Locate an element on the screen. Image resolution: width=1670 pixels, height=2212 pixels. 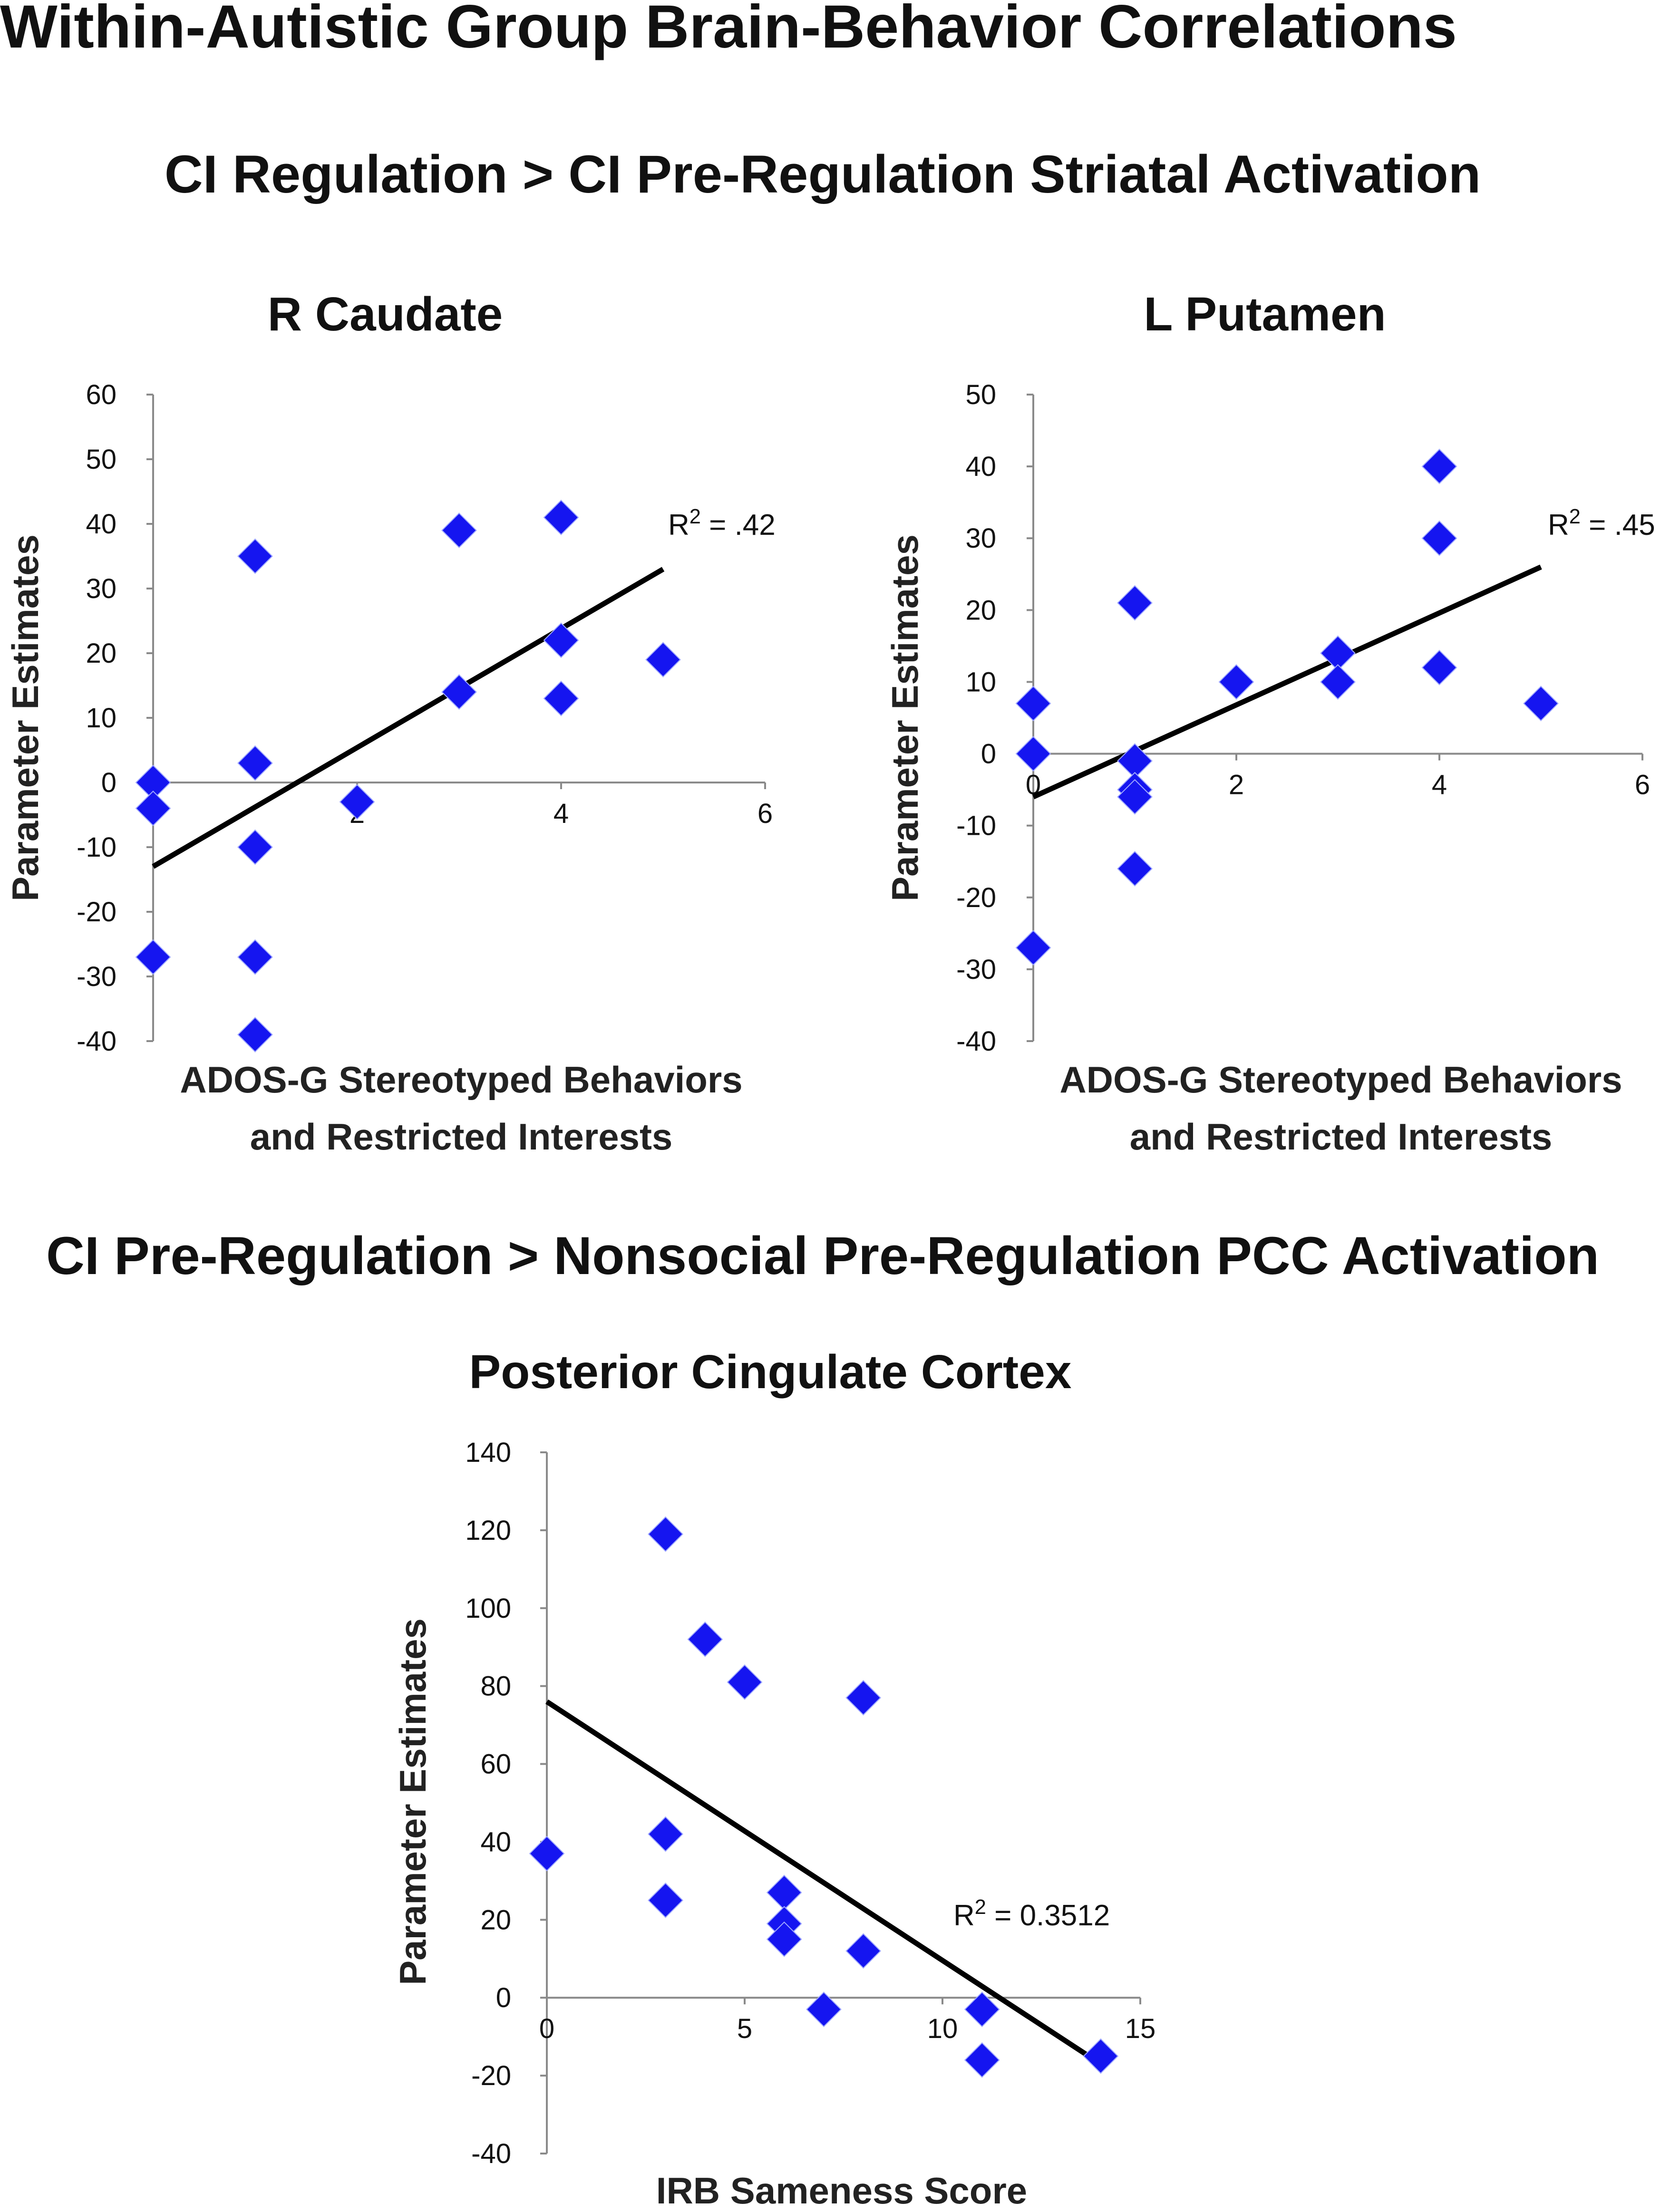
x-tick-label: 15 is located at coordinates (1140, 2028).